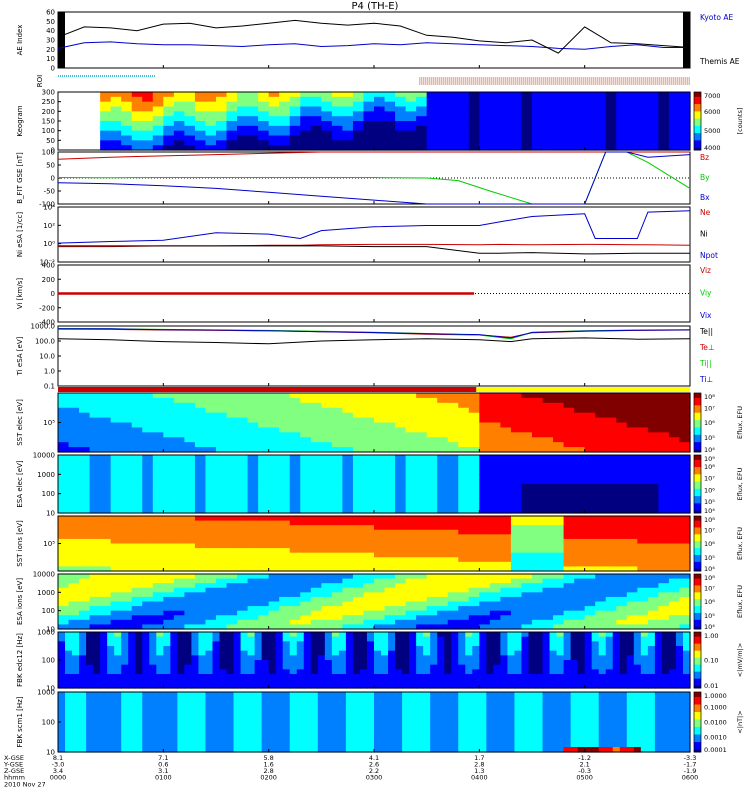 Image resolution: width=750 pixels, height=800 pixels. Describe the element at coordinates (697, 565) in the screenshot. I see `sst_i-colorbar-cell` at that location.